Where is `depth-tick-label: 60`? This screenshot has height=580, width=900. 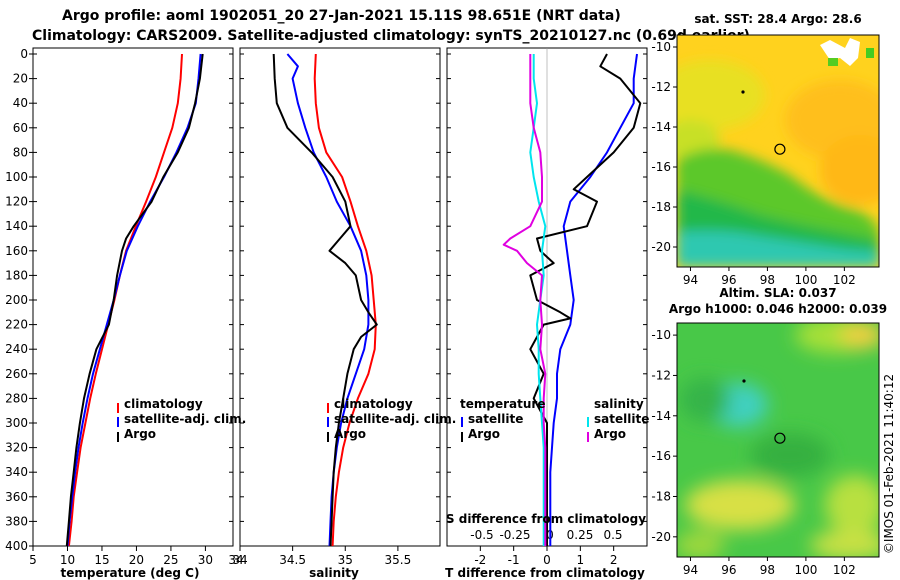
depth-tick-label: 60 is located at coordinates (20, 128).